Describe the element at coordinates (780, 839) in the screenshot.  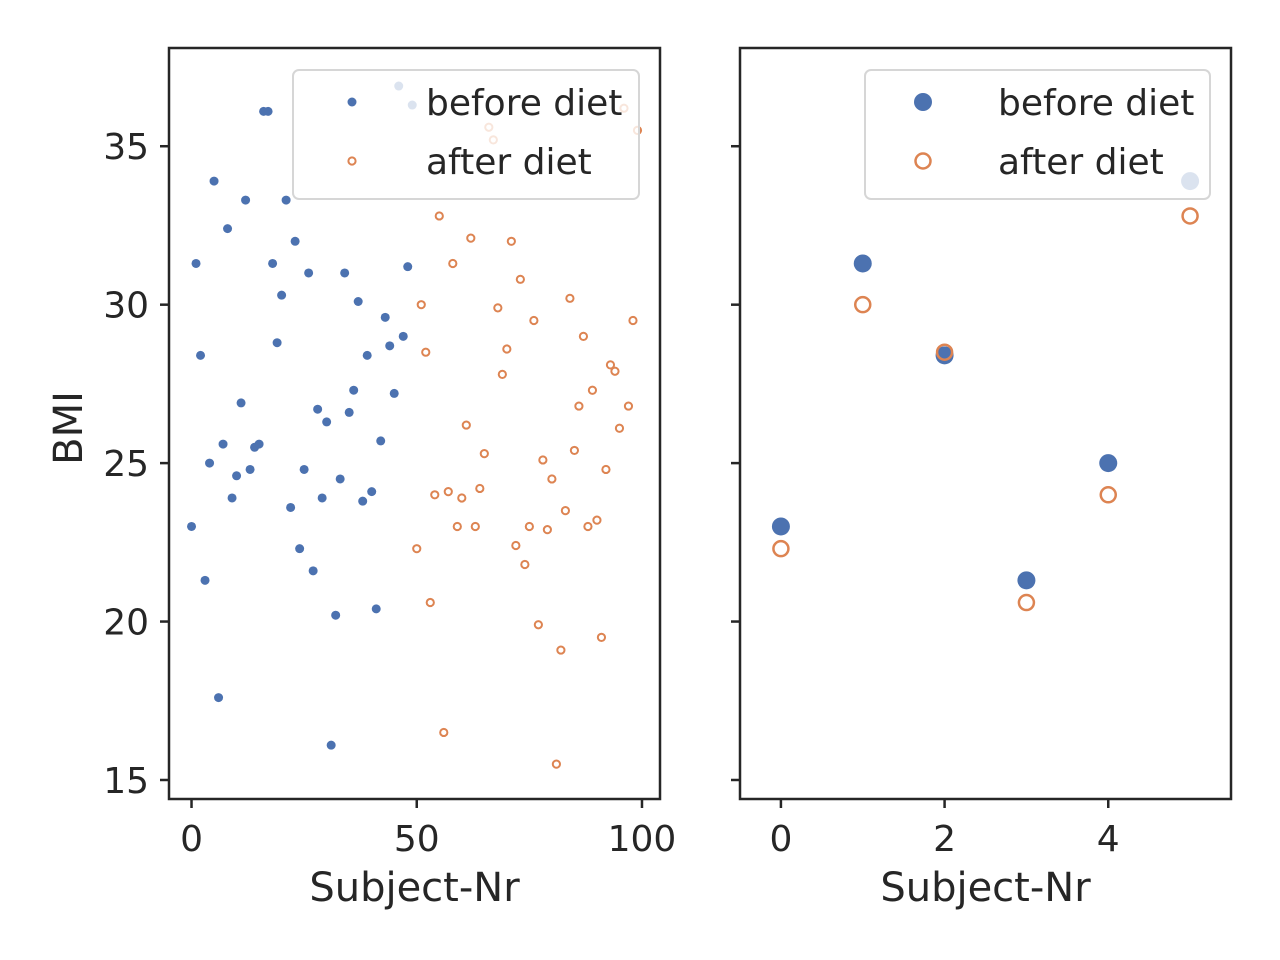
I see `x-tick-label-right: 0` at that location.